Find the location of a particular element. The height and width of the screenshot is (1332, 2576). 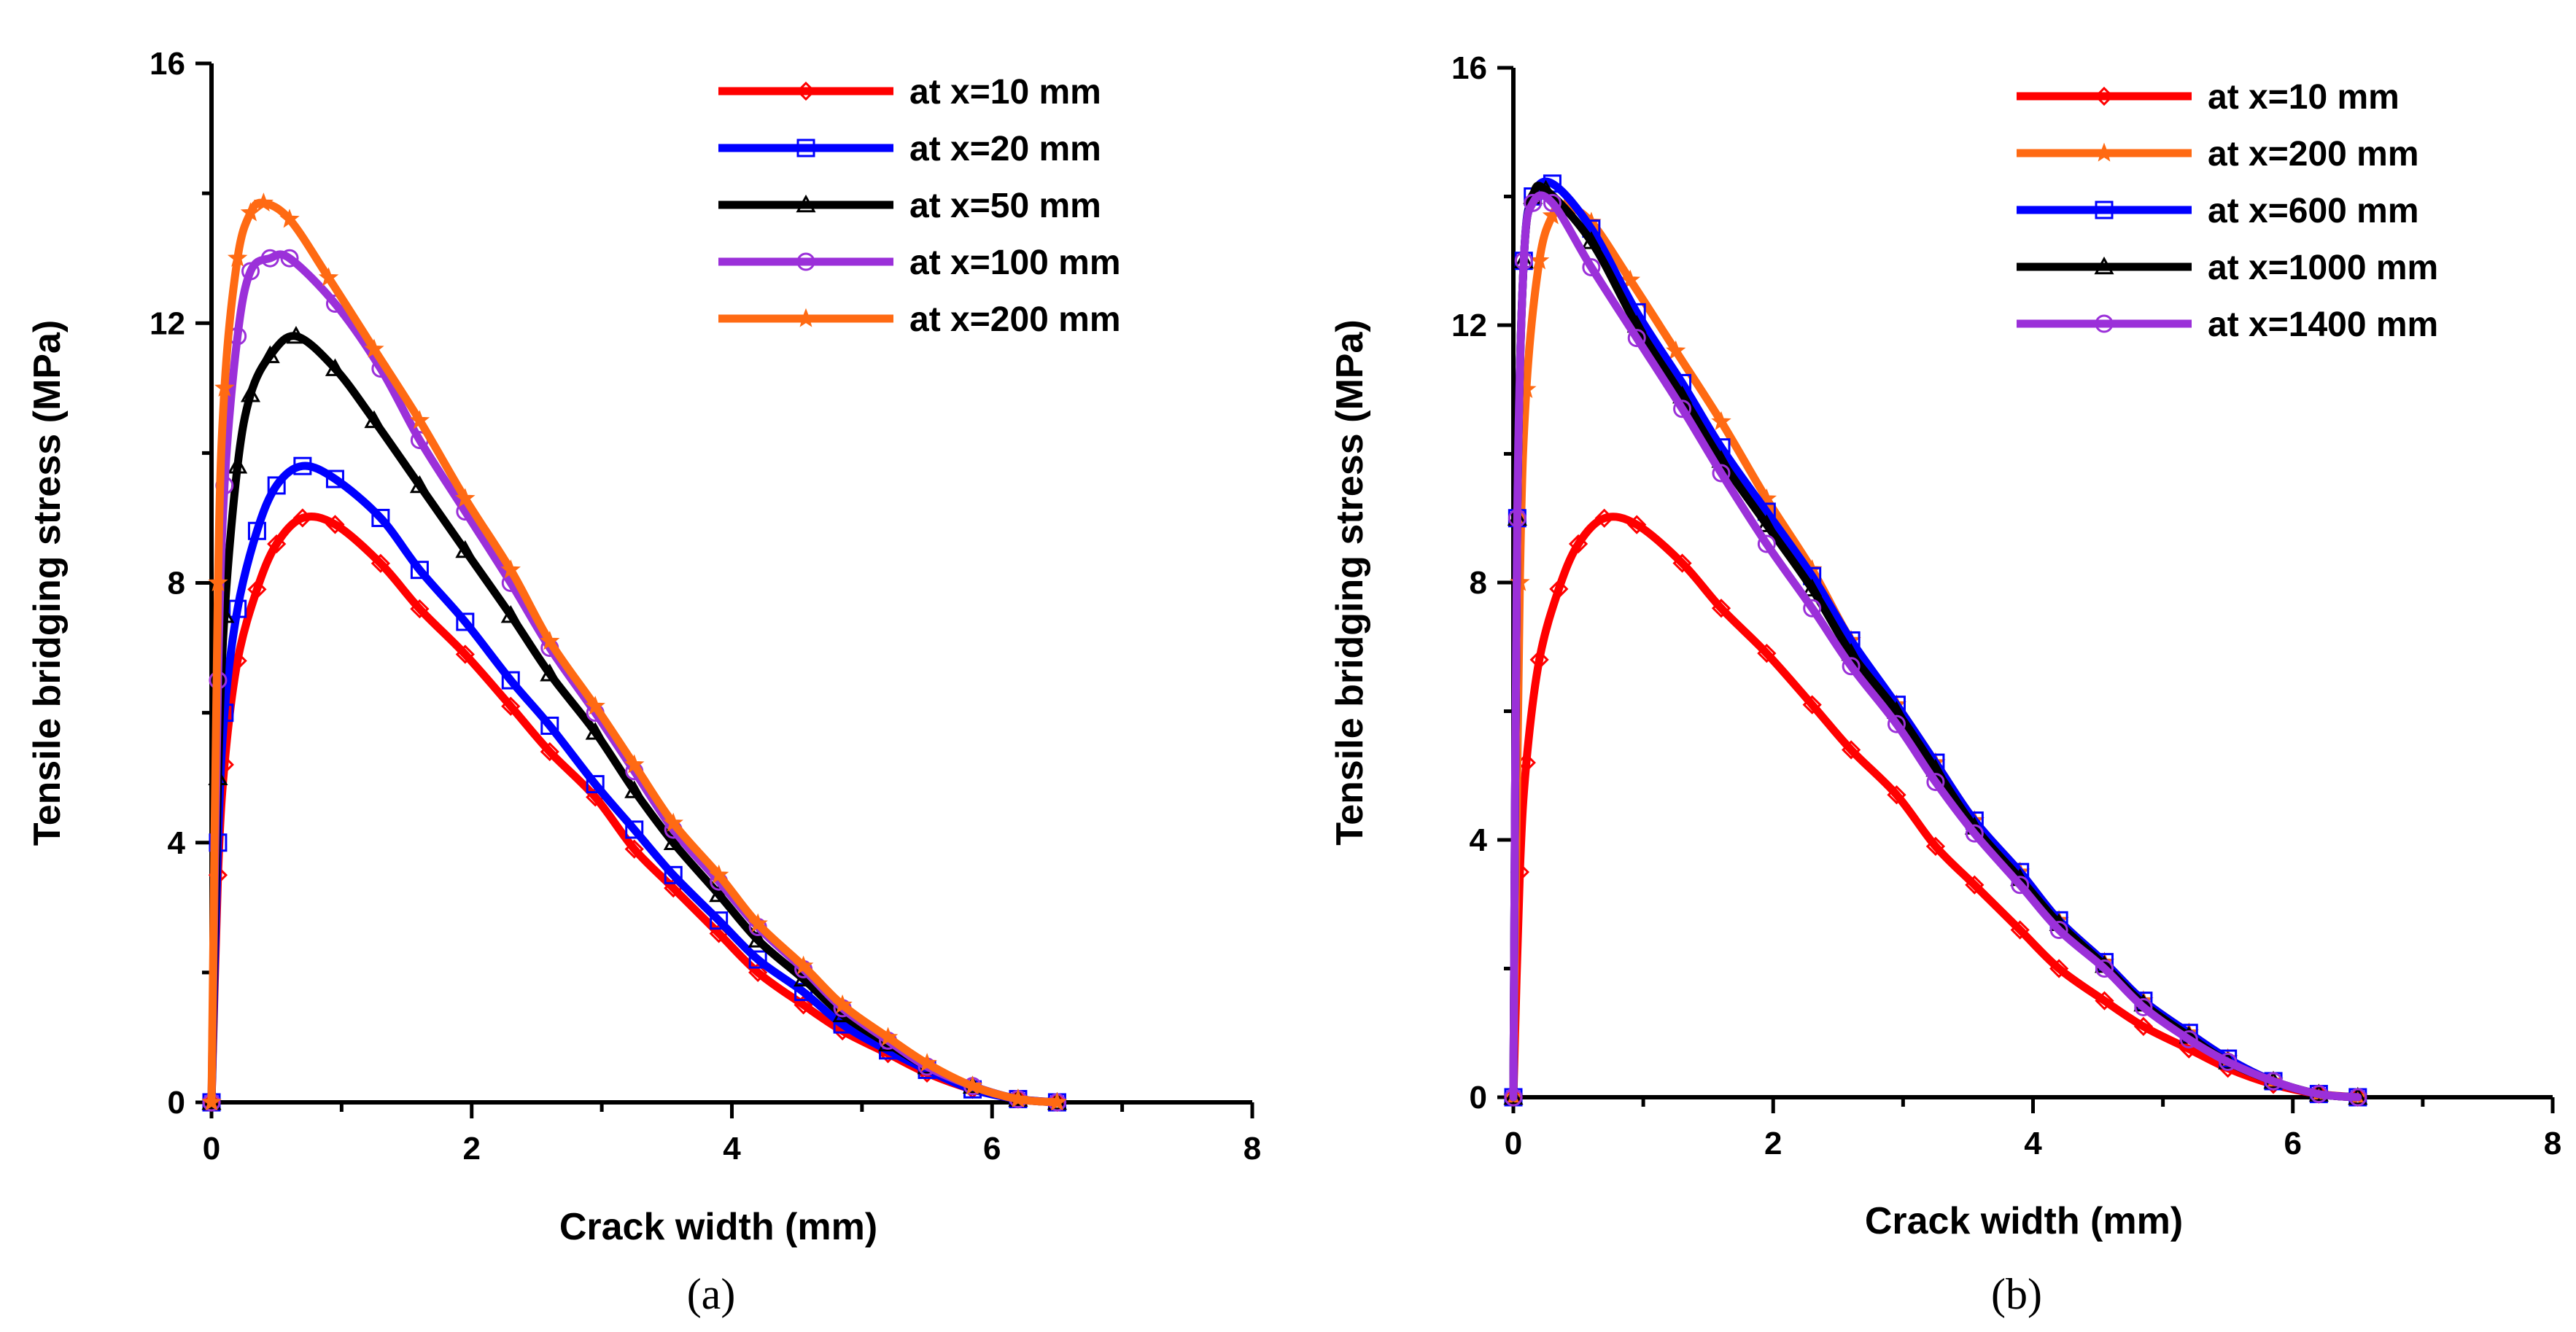

x-tick-label: 2 is located at coordinates (472, 1149).